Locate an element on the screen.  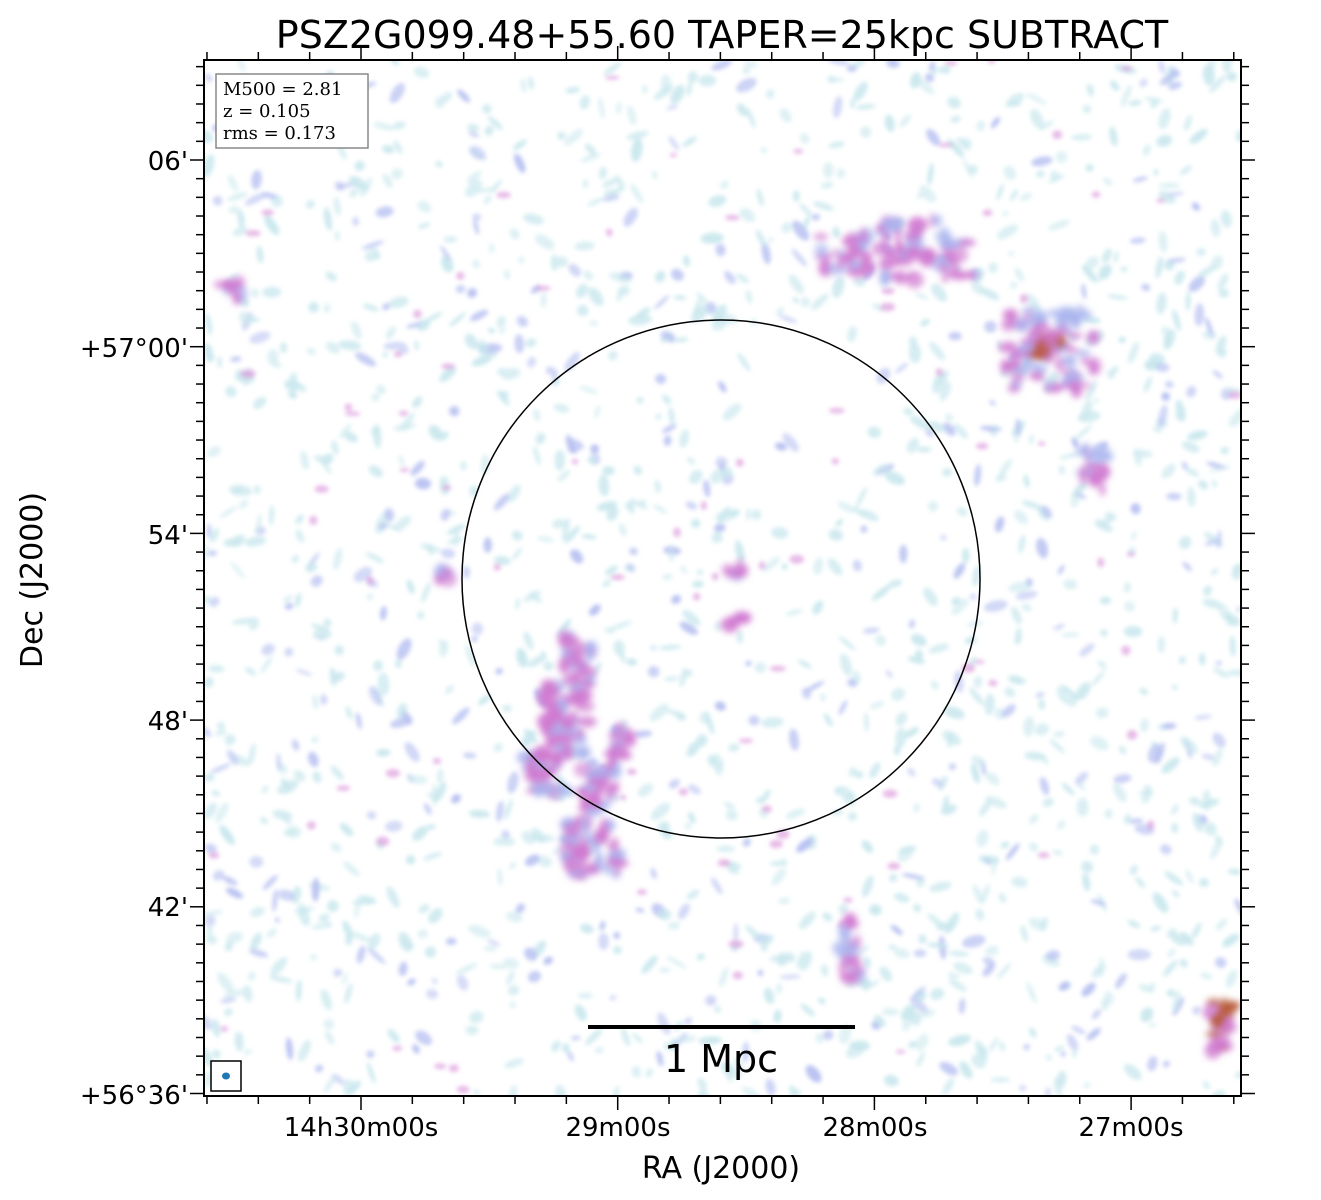
x-axis-label: RA (J2000) is located at coordinates (721, 1168).